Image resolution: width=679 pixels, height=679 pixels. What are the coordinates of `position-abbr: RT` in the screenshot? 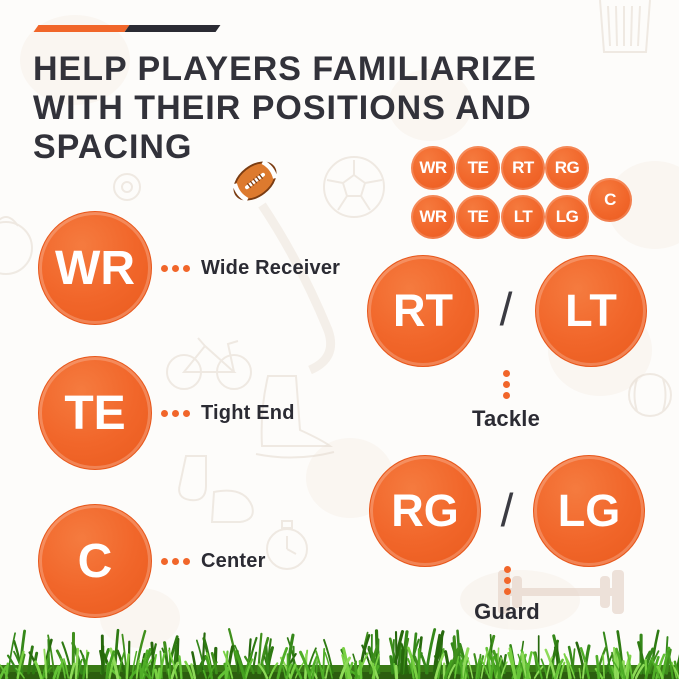 It's located at (423, 310).